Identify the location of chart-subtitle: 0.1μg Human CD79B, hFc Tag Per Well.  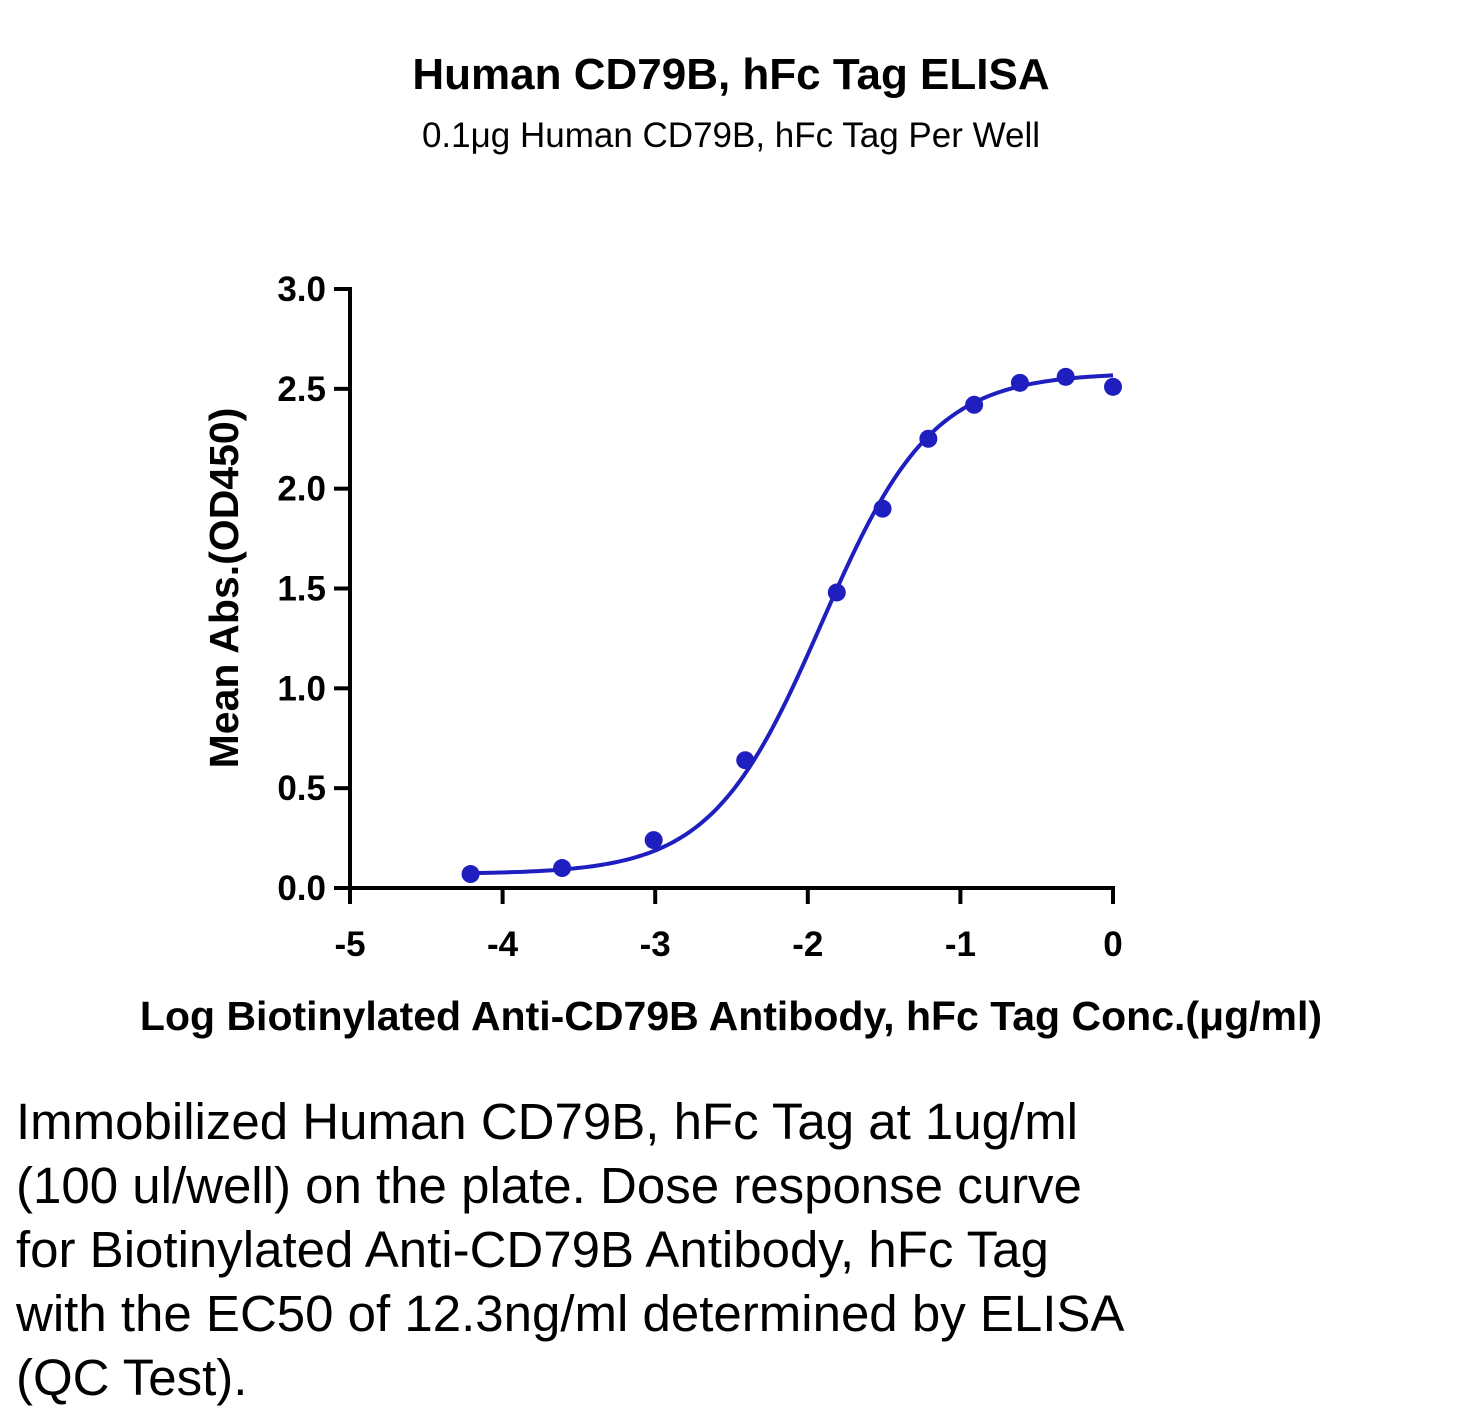
(731, 135).